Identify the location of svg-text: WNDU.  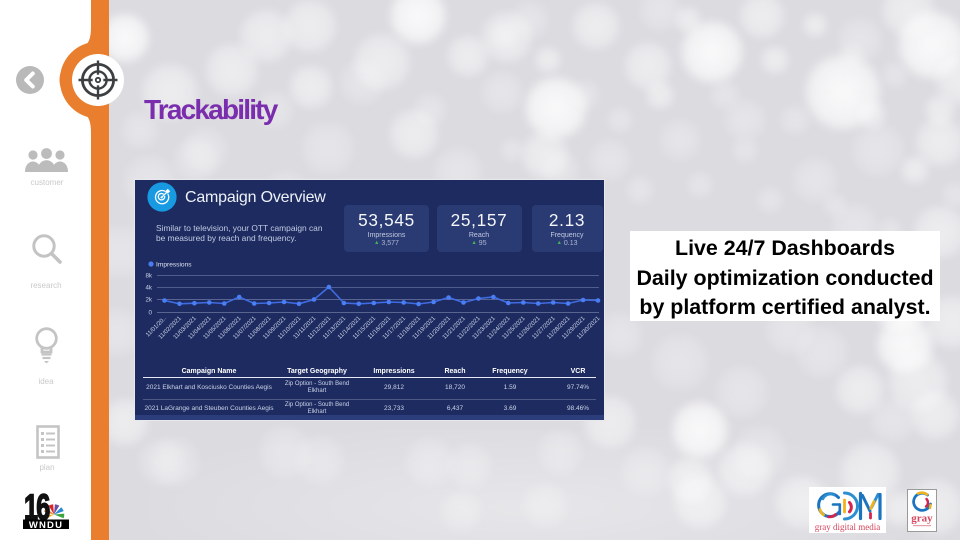
(46, 524).